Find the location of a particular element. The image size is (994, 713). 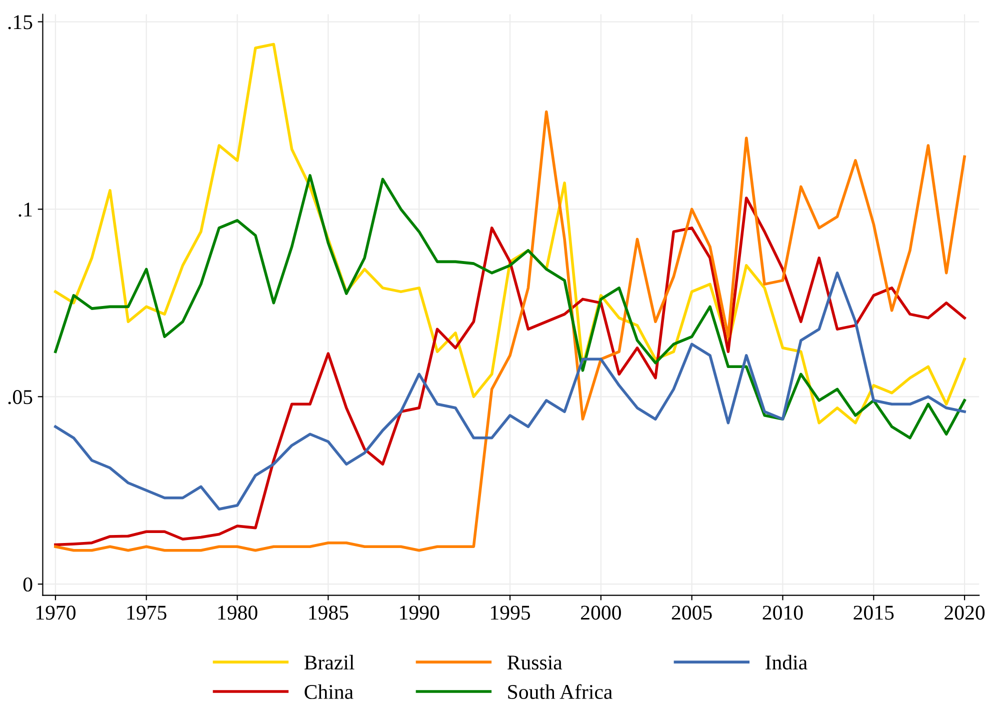

legend-label: Brazil is located at coordinates (329, 662).